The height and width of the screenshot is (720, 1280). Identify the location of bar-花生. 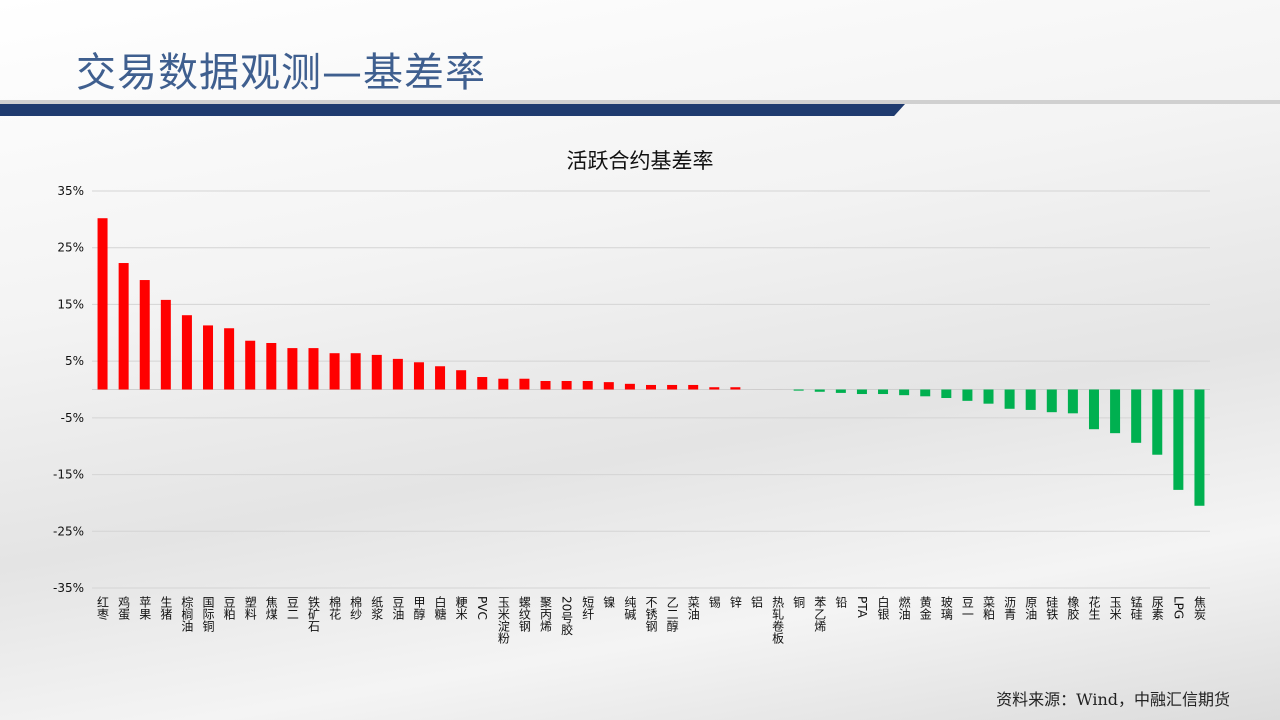
(1093, 409).